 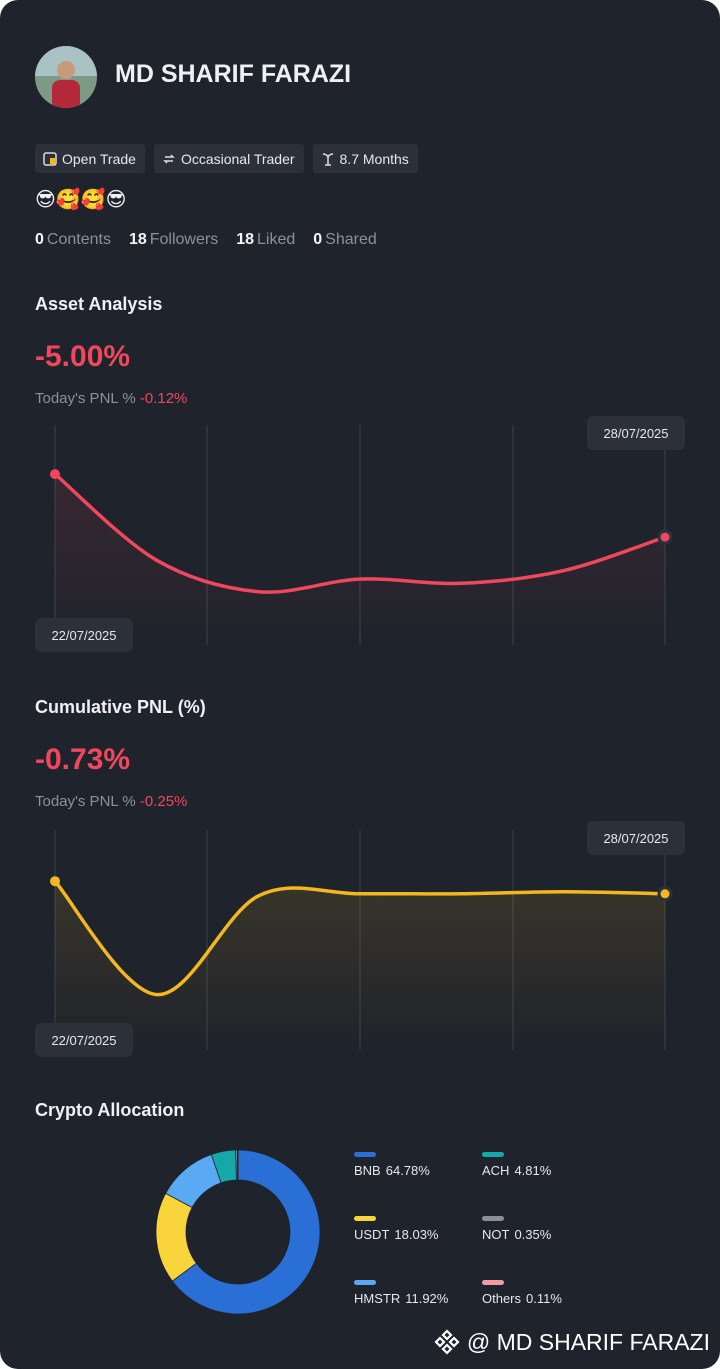 What do you see at coordinates (83, 759) in the screenshot?
I see `headline-value: -0.73%` at bounding box center [83, 759].